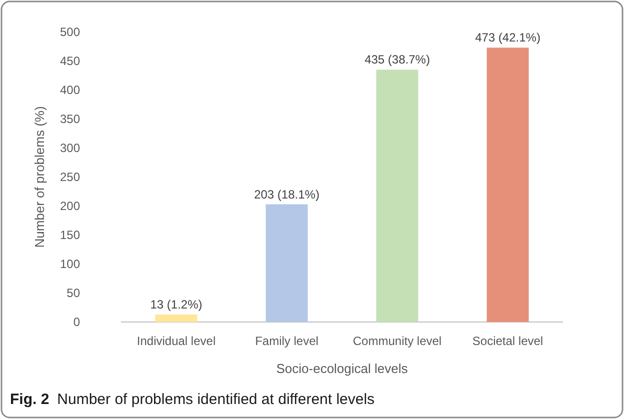 The width and height of the screenshot is (624, 419). I want to click on data-label: 13 (1.2%), so click(176, 304).